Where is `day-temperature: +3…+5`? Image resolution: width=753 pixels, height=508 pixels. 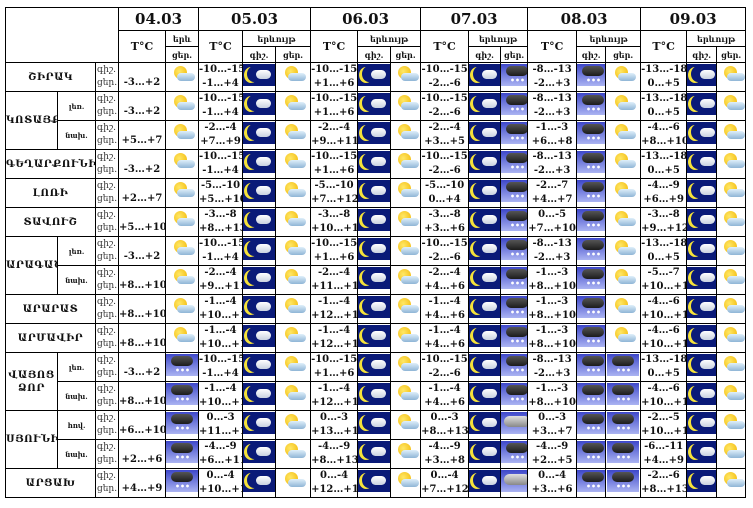
day-temperature: +3…+5 is located at coordinates (444, 141).